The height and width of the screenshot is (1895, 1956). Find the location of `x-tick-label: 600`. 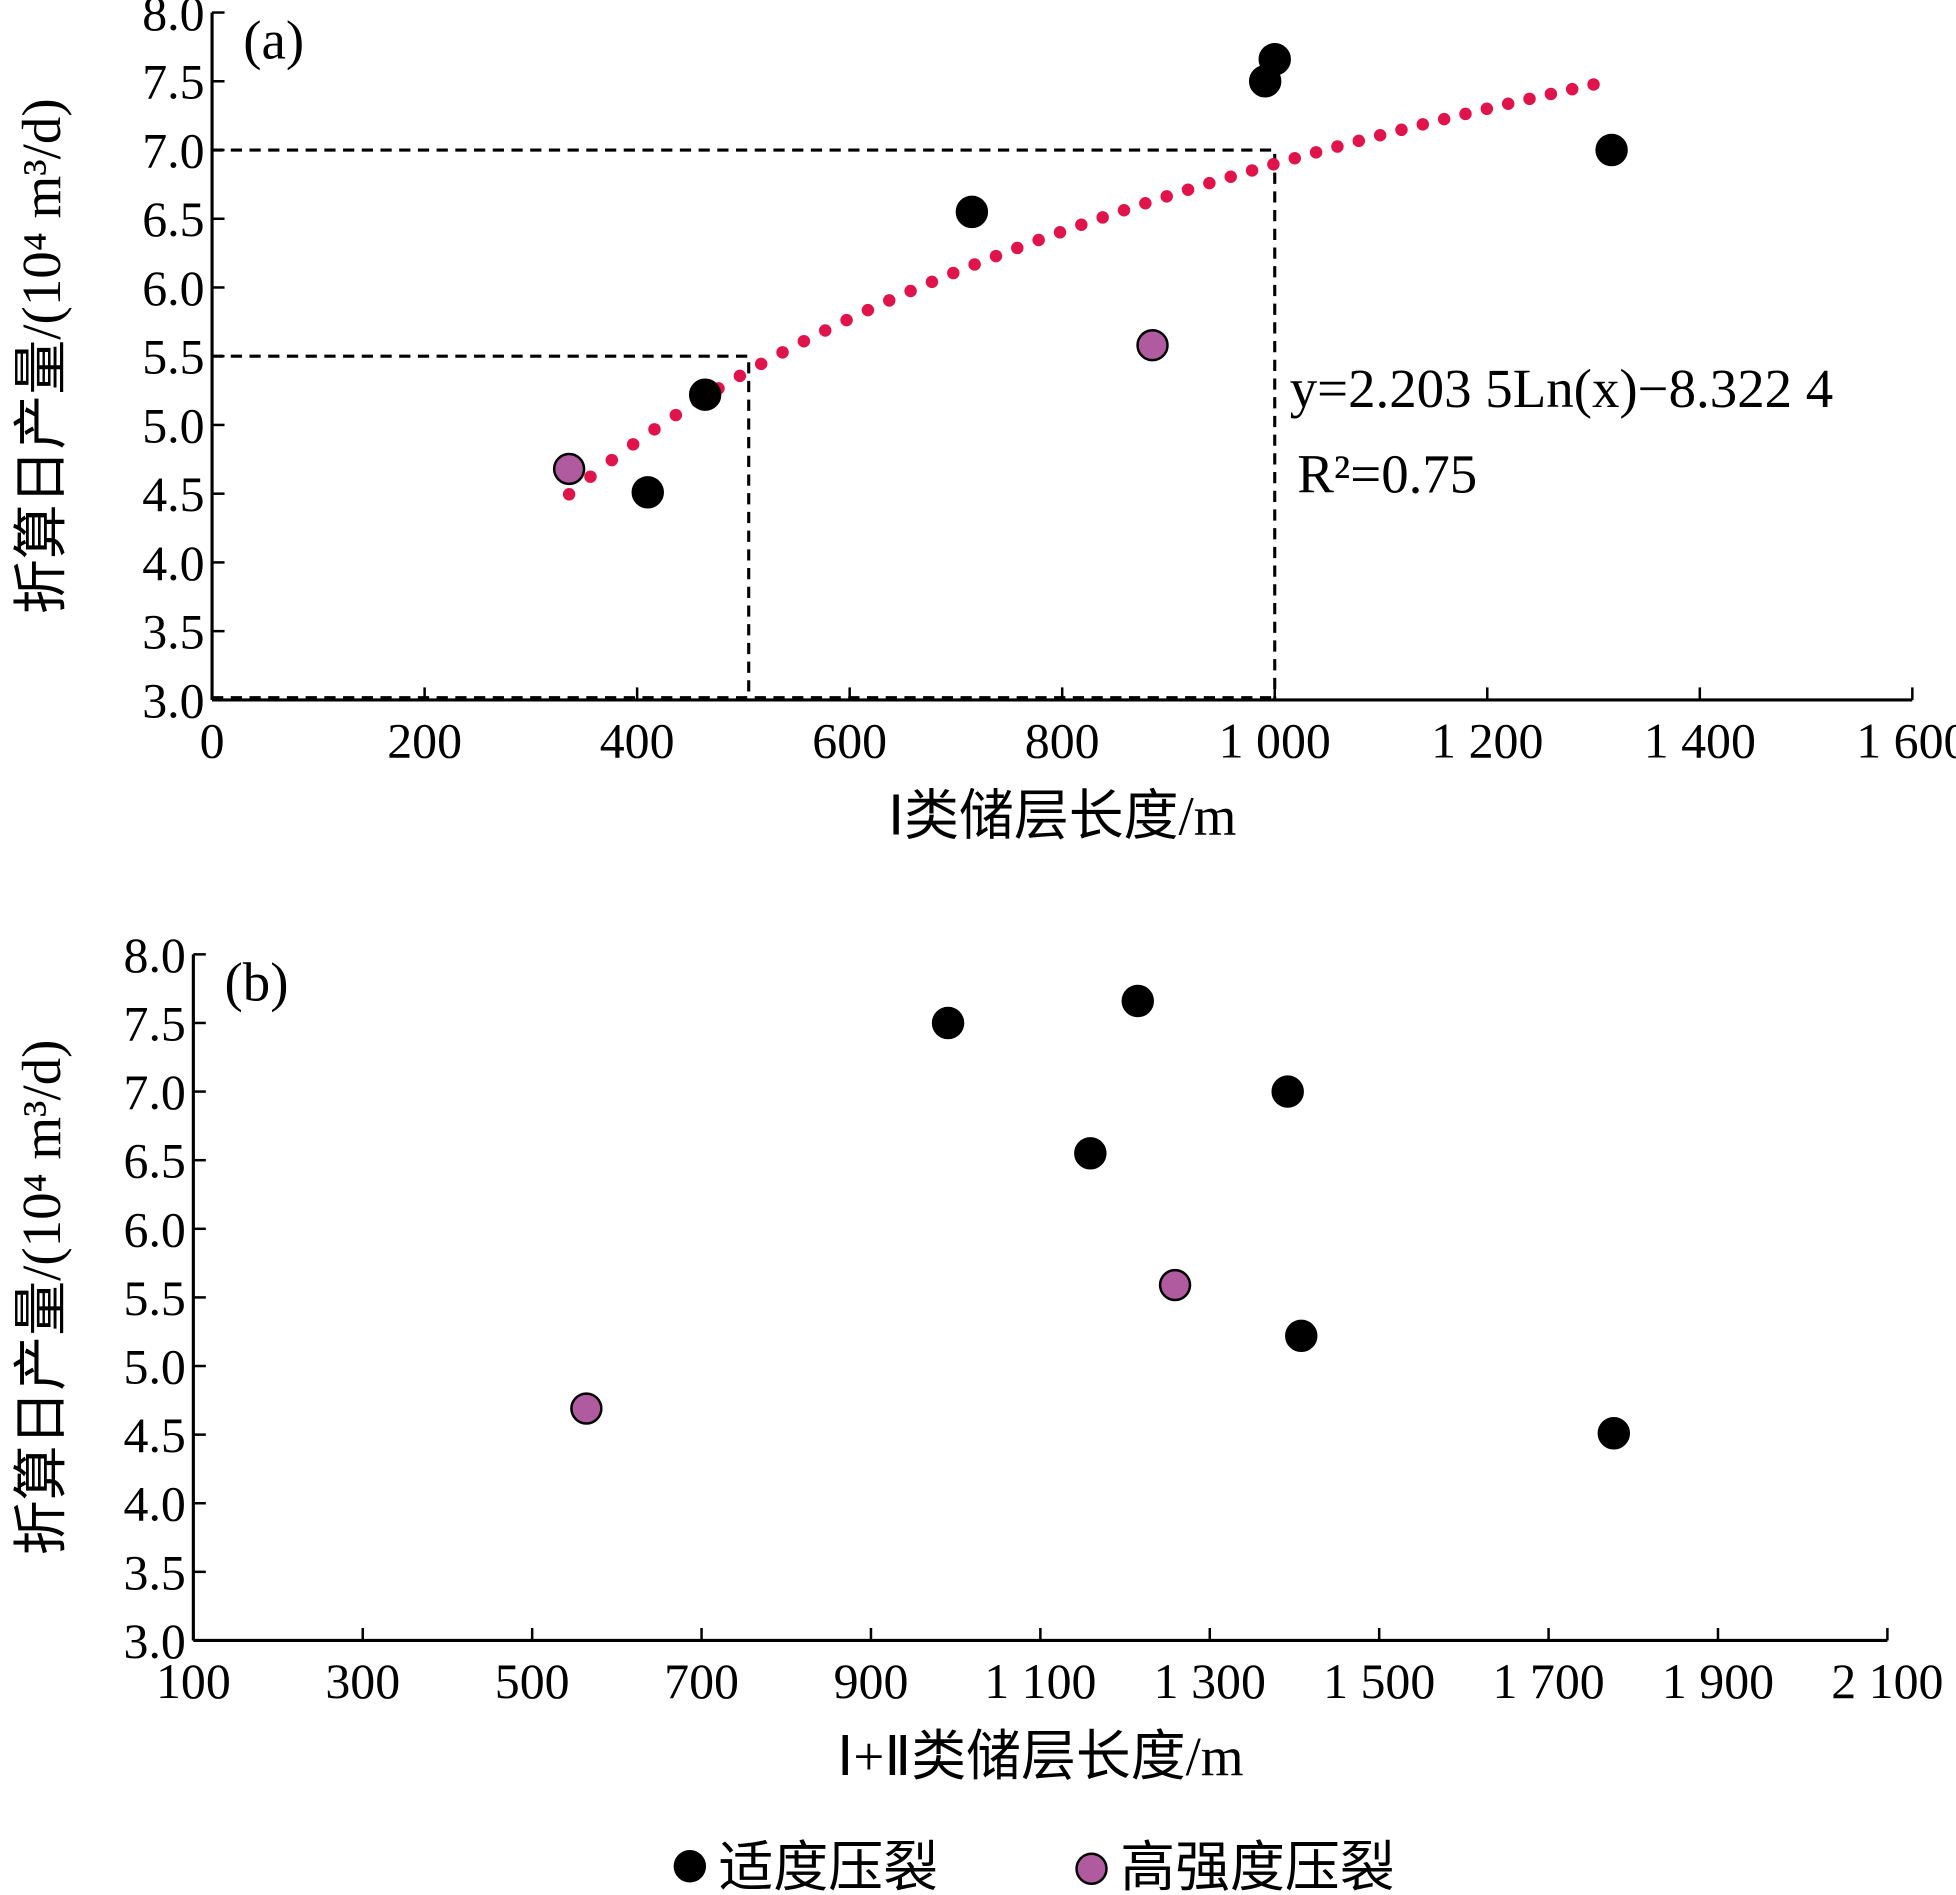

x-tick-label: 600 is located at coordinates (849, 740).